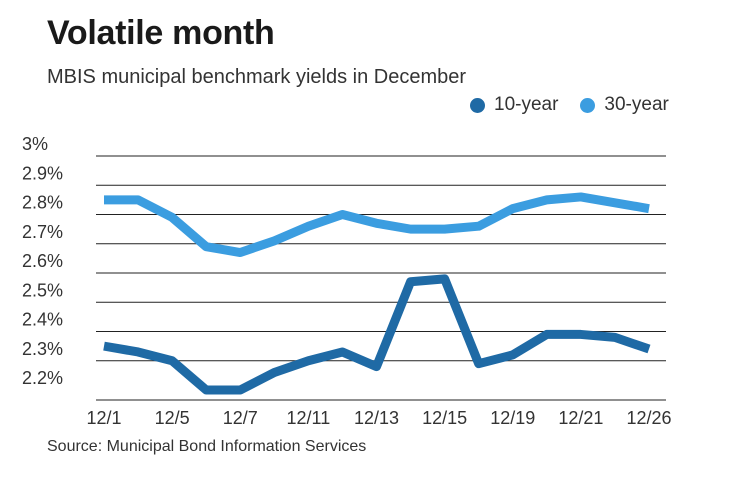  Describe the element at coordinates (636, 104) in the screenshot. I see `legend-30-year-label: 30-year` at that location.